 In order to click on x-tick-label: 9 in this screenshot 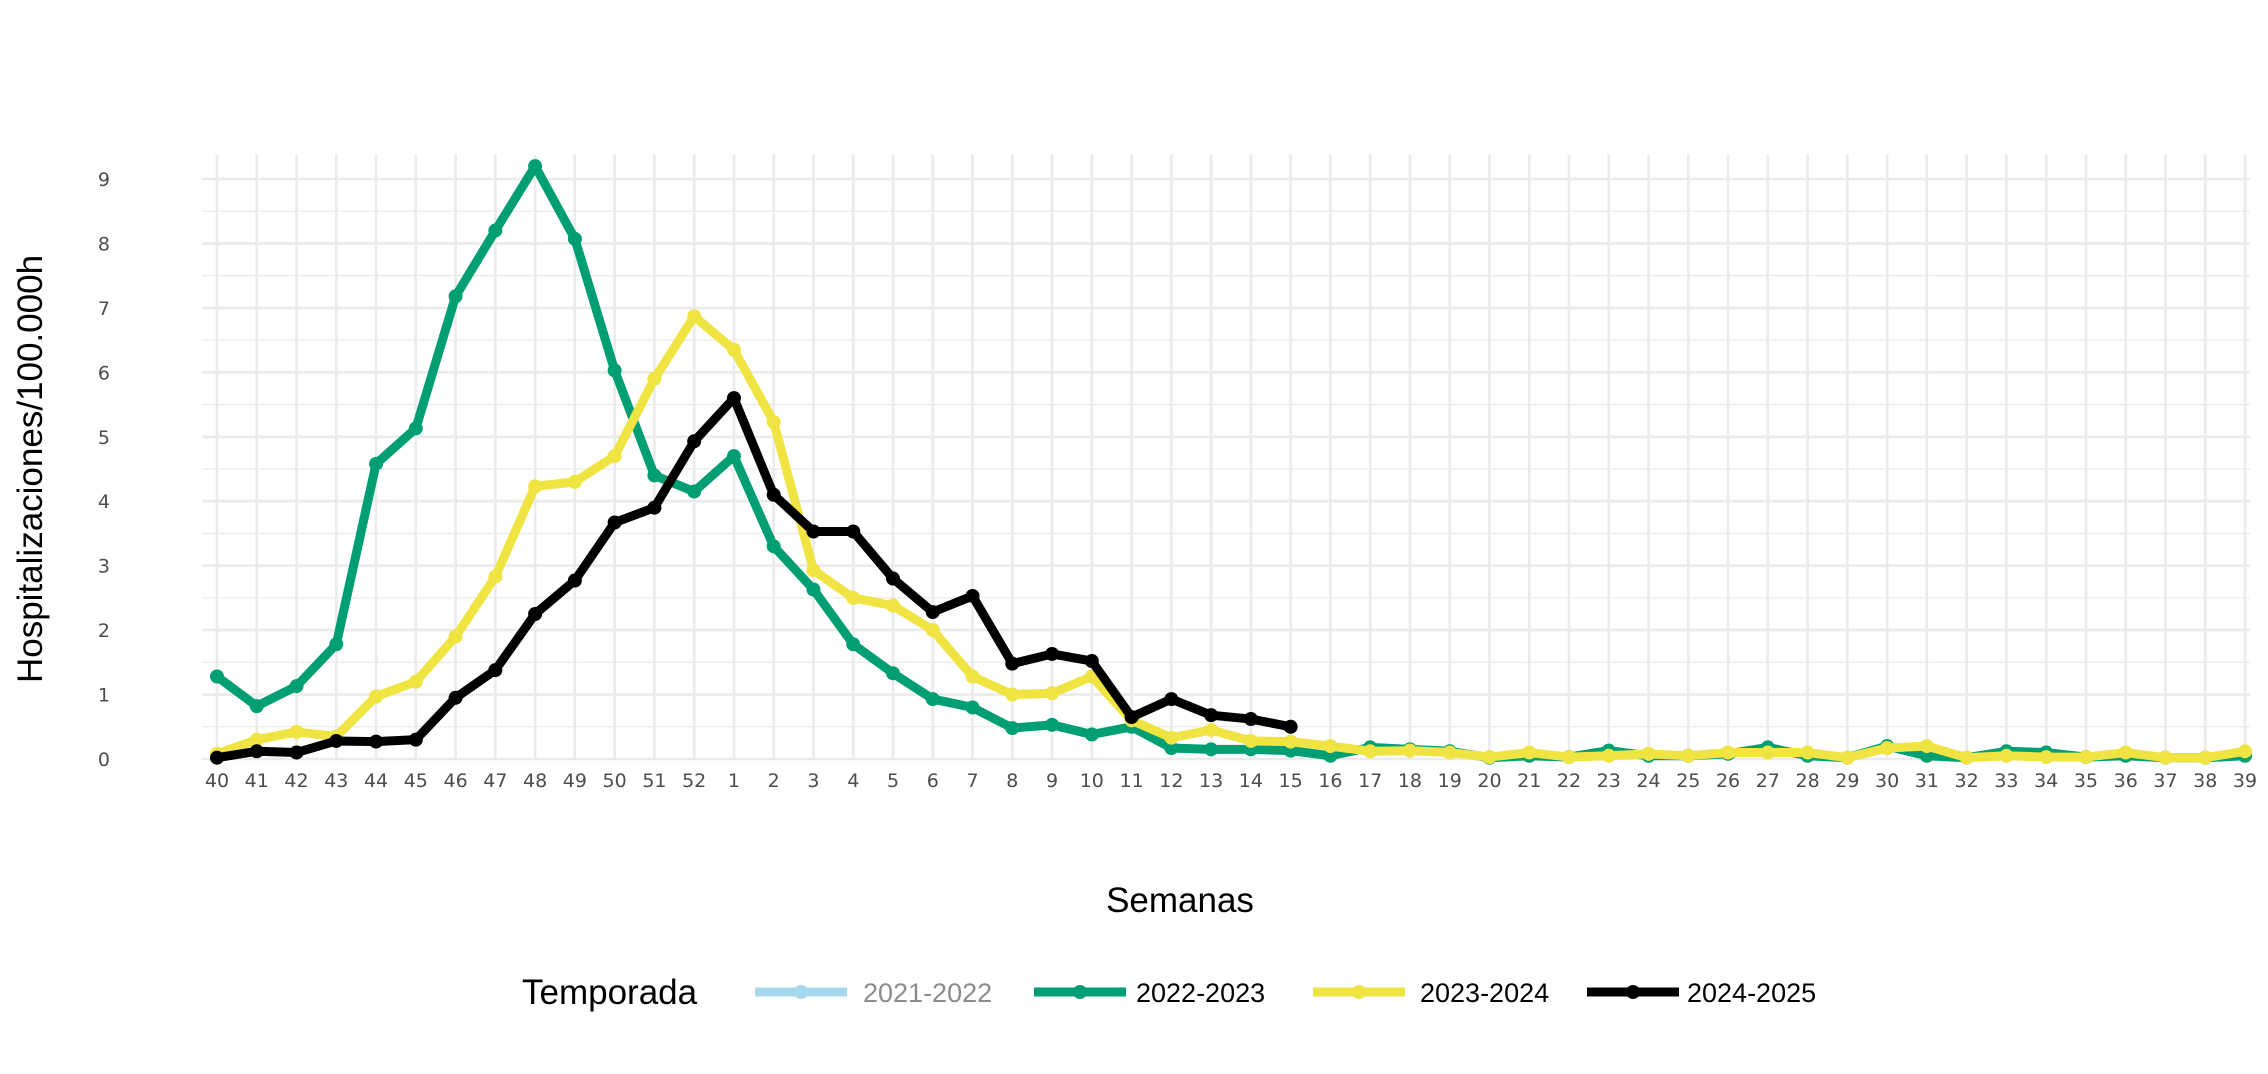, I will do `click(1052, 781)`.